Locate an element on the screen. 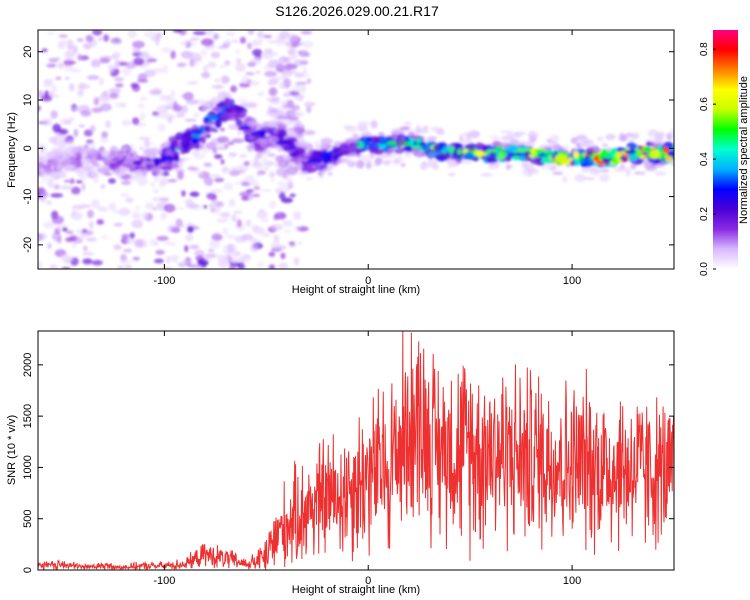  colorbar-ticks: 0.0 0.2 0.4 0.6 0.8 is located at coordinates (707, 159).